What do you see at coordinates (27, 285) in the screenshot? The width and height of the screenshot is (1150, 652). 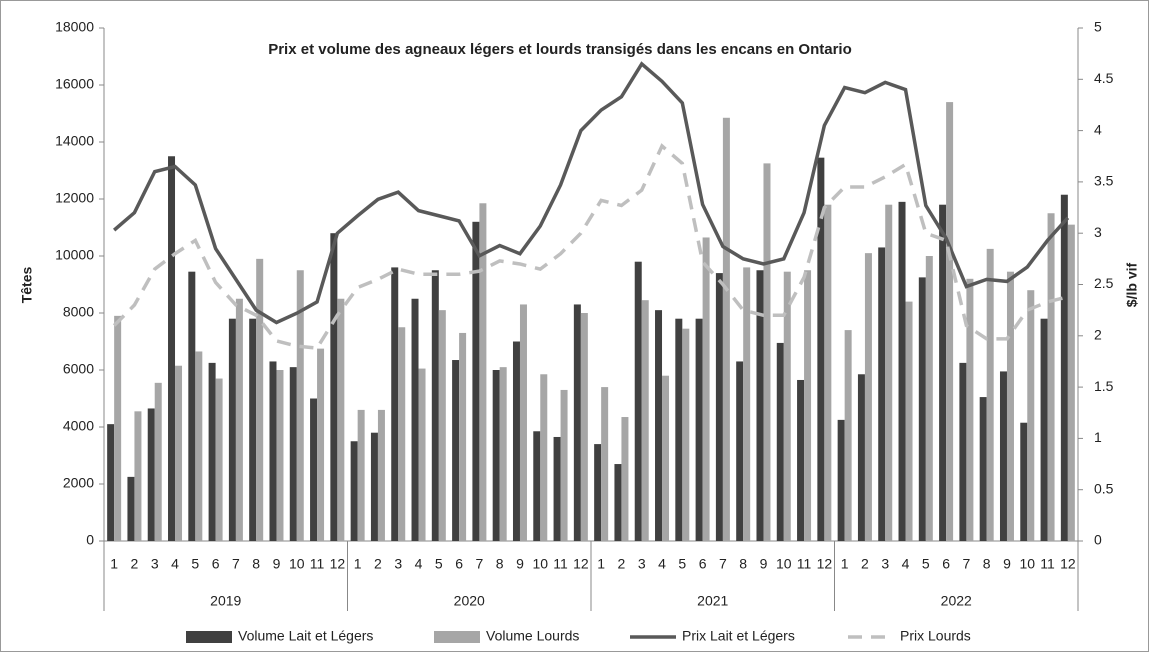 I see `y-axis-label: Têtes` at bounding box center [27, 285].